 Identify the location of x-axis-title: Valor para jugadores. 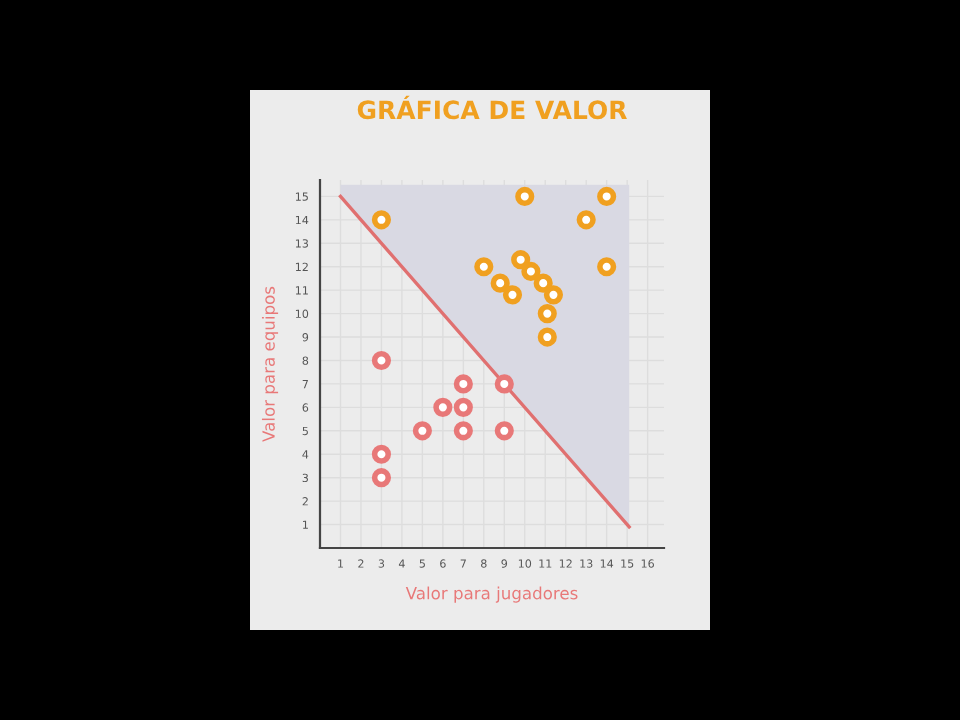
(491, 594).